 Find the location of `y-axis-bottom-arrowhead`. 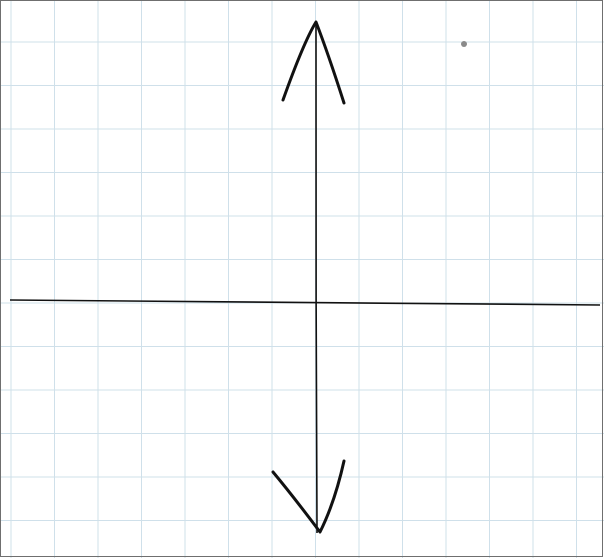

y-axis-bottom-arrowhead is located at coordinates (308, 496).